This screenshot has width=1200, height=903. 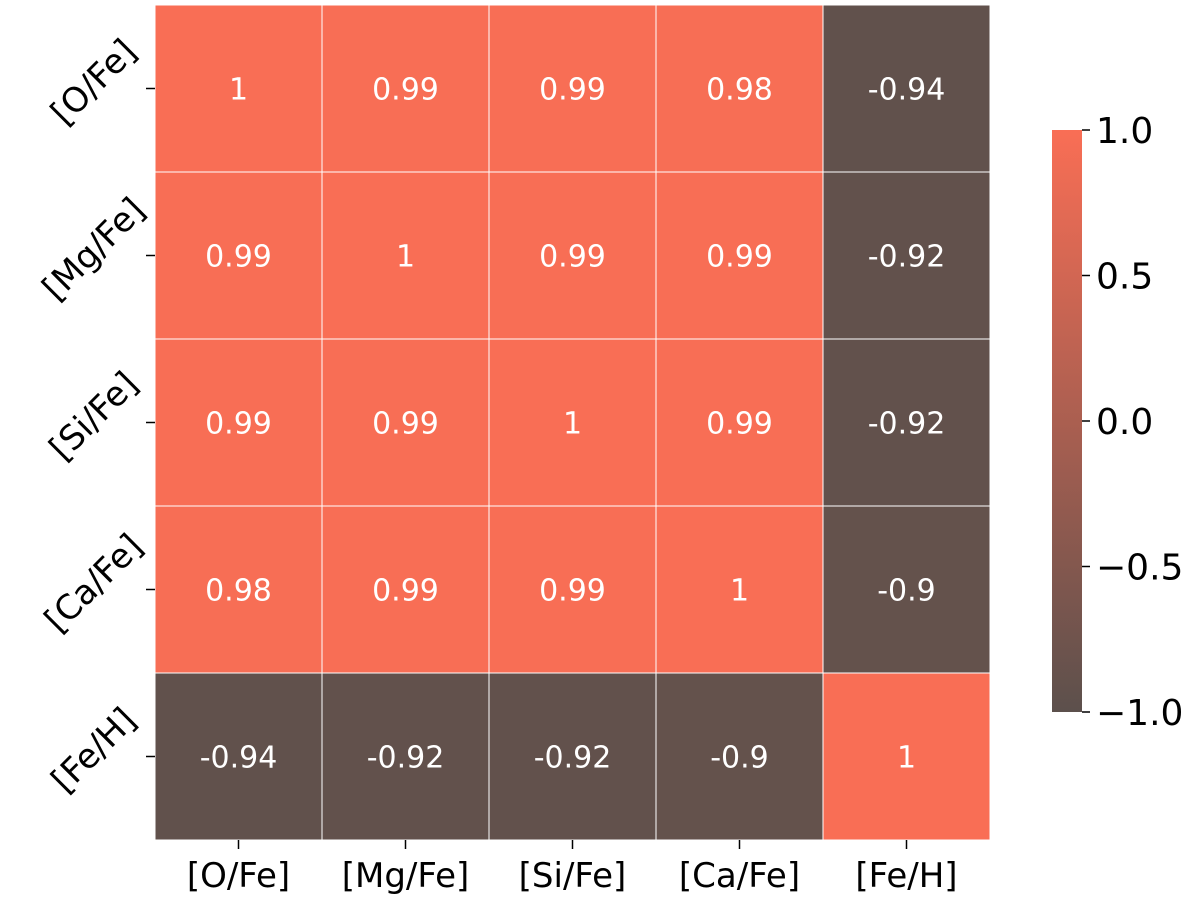 What do you see at coordinates (906, 876) in the screenshot?
I see `x-tick-label: [Fe/H]` at bounding box center [906, 876].